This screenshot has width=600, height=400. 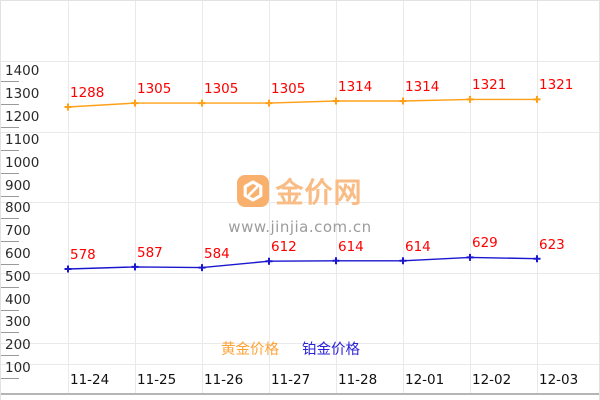 What do you see at coordinates (425, 380) in the screenshot?
I see `x-axis-label: 12-01` at bounding box center [425, 380].